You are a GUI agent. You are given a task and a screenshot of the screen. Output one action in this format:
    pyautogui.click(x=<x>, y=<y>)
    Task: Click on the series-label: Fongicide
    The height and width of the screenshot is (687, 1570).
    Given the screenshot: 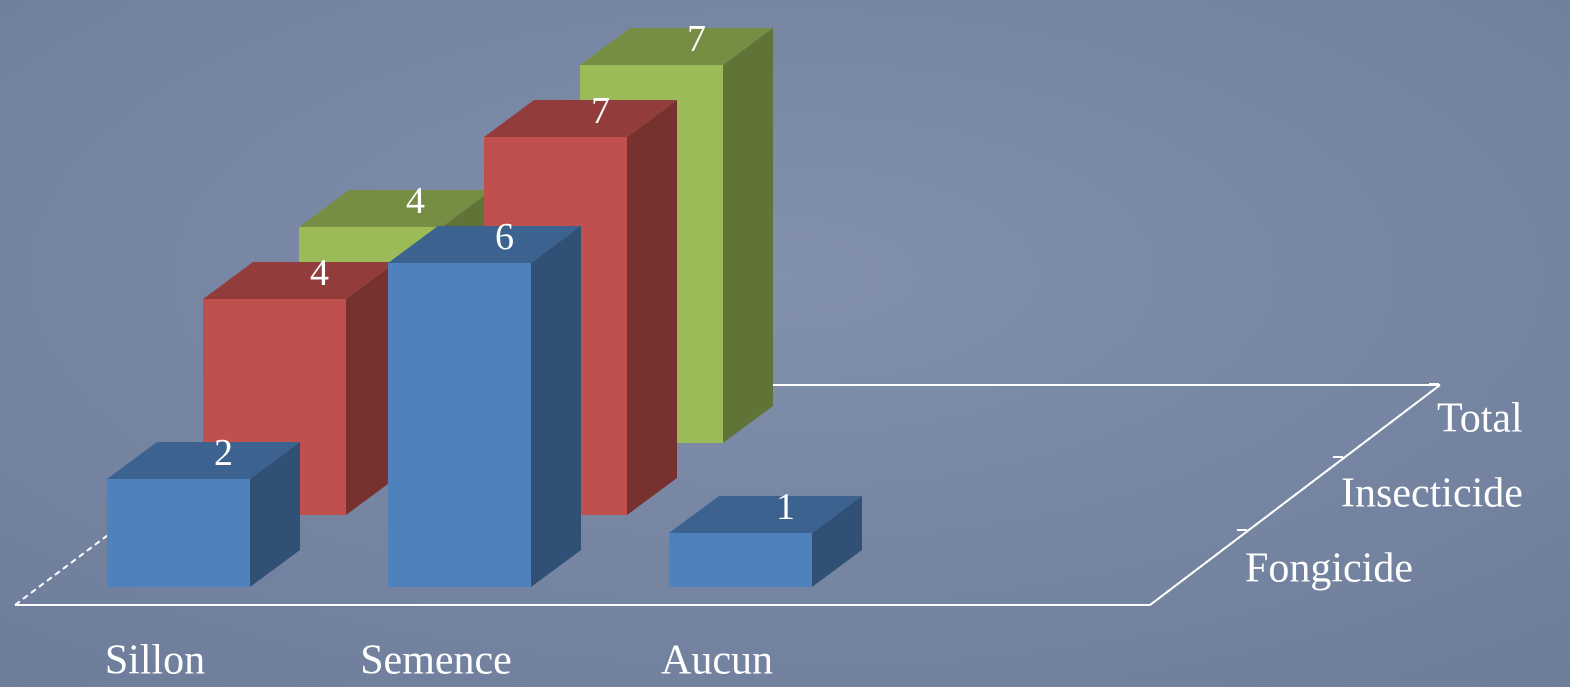 What is the action you would take?
    pyautogui.click(x=1329, y=569)
    